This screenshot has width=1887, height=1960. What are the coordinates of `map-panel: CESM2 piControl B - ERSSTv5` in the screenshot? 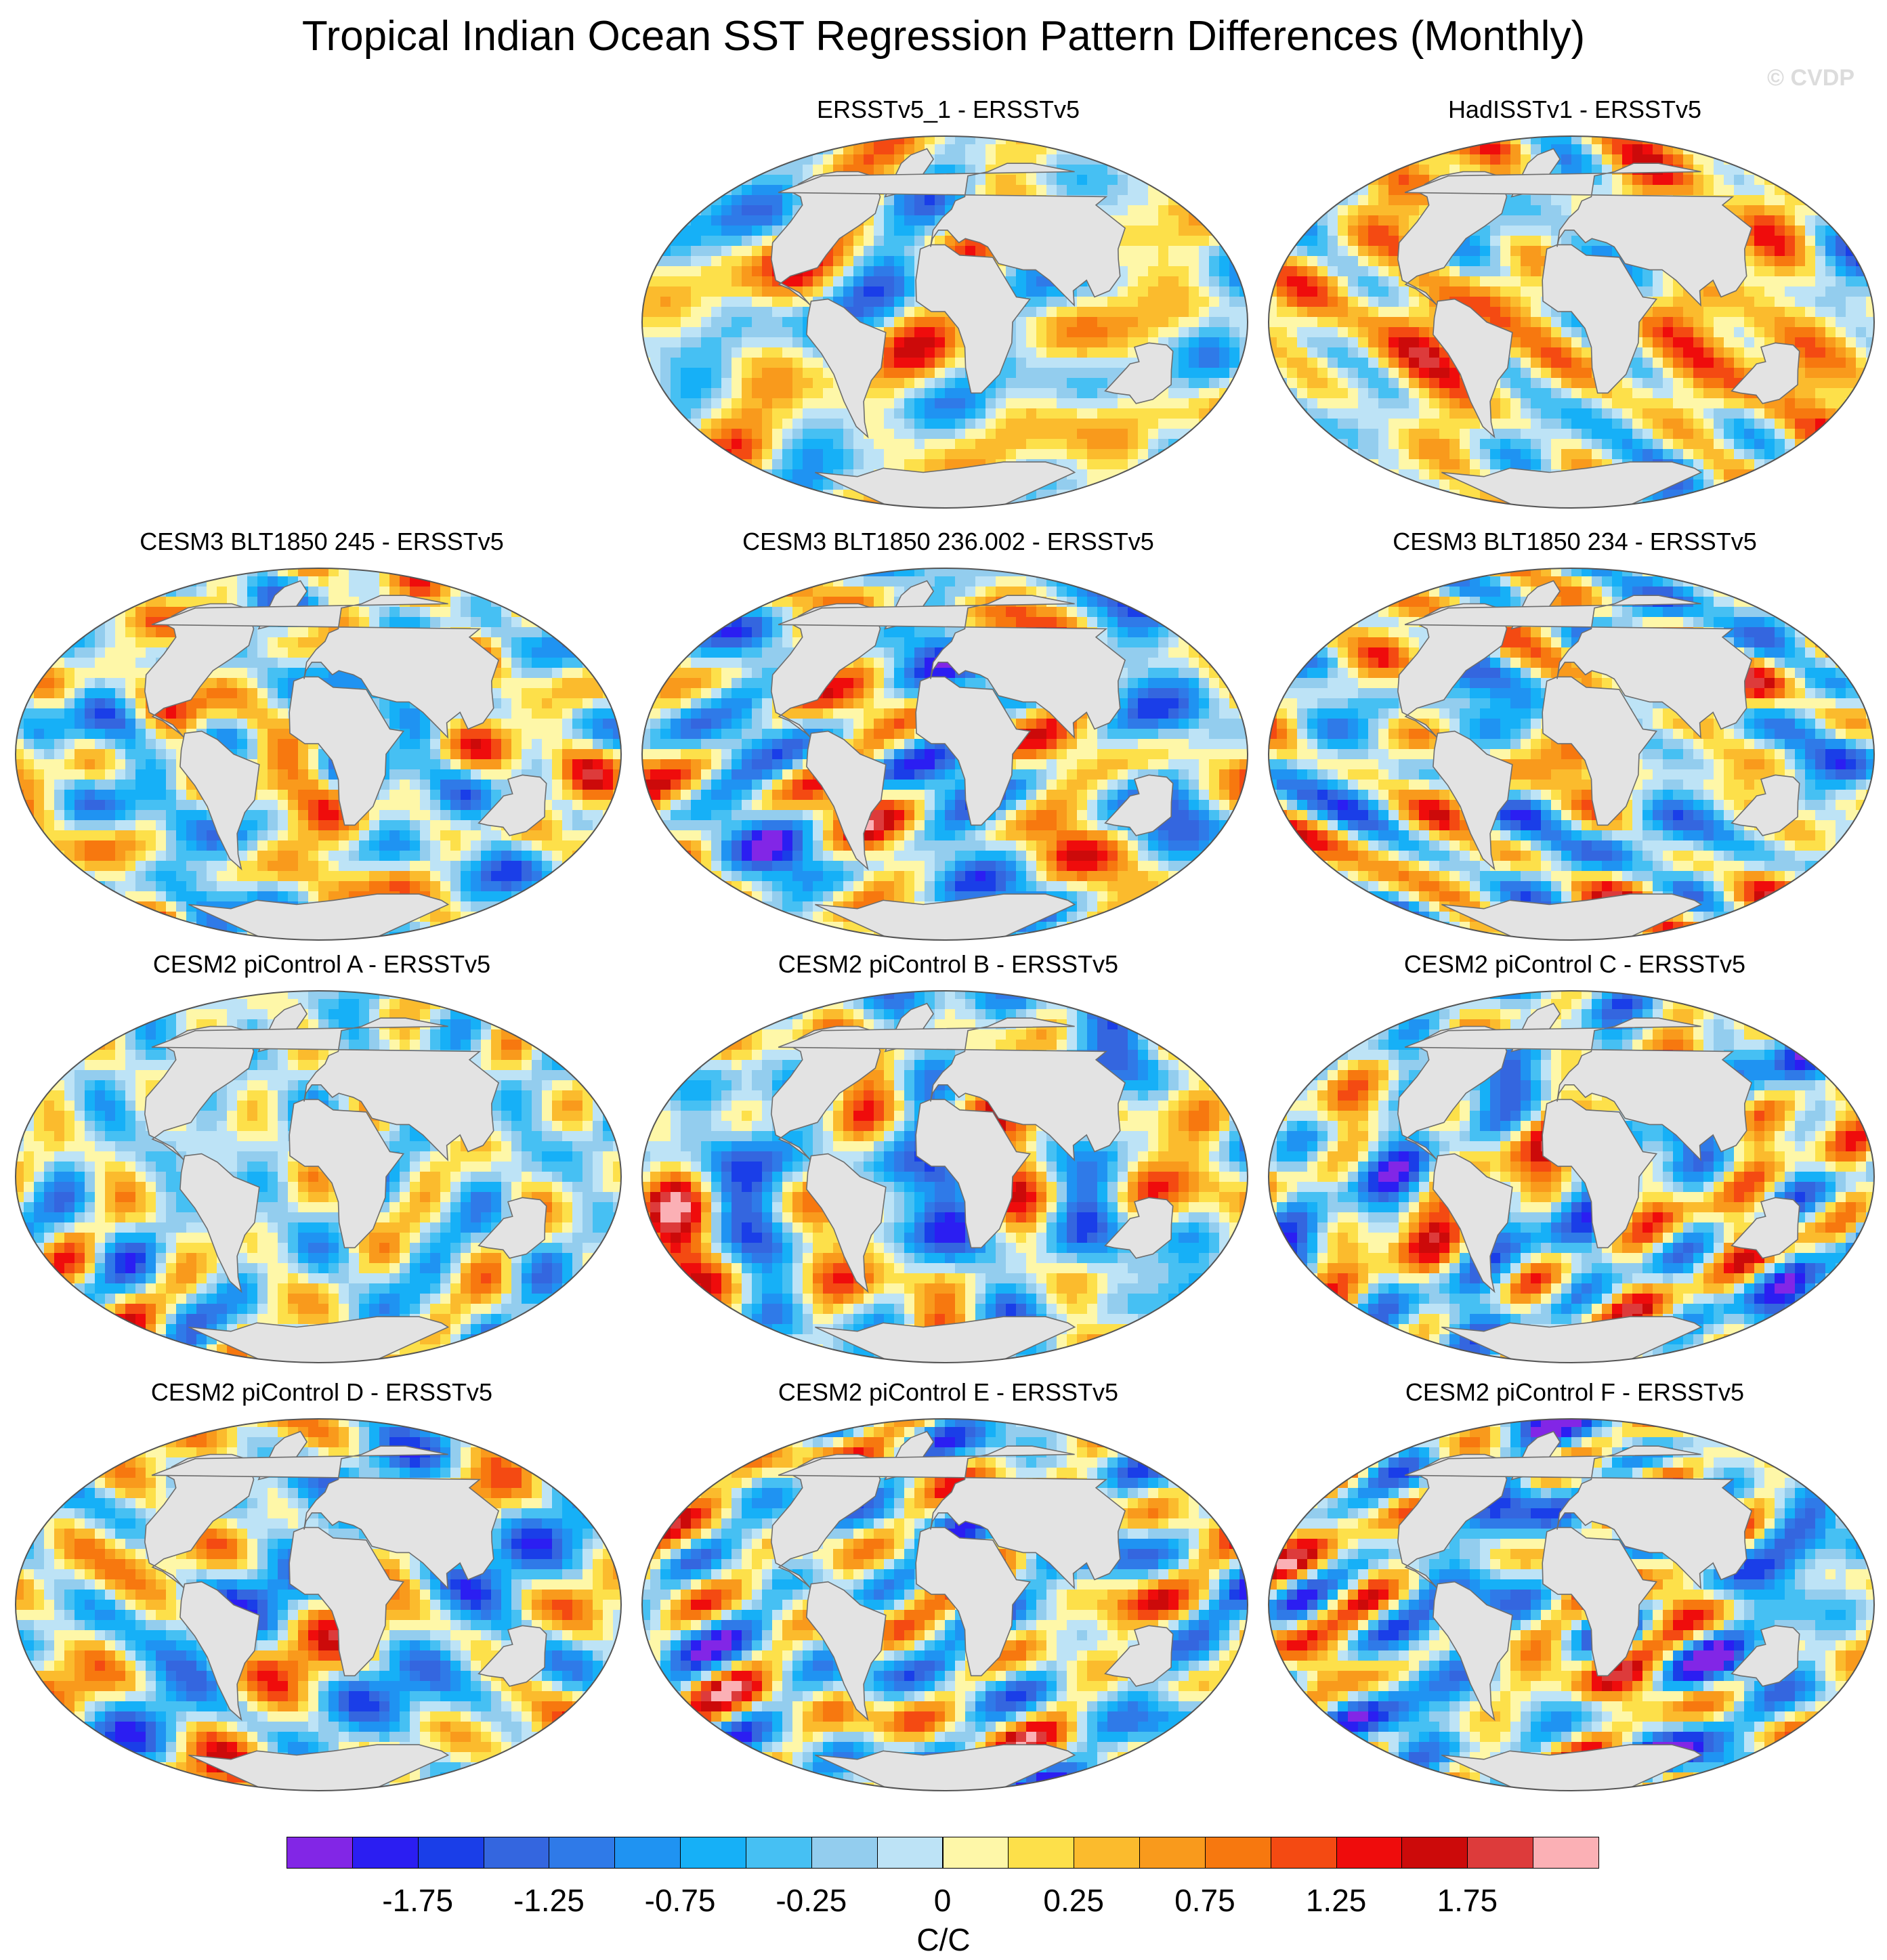 It's located at (948, 1163).